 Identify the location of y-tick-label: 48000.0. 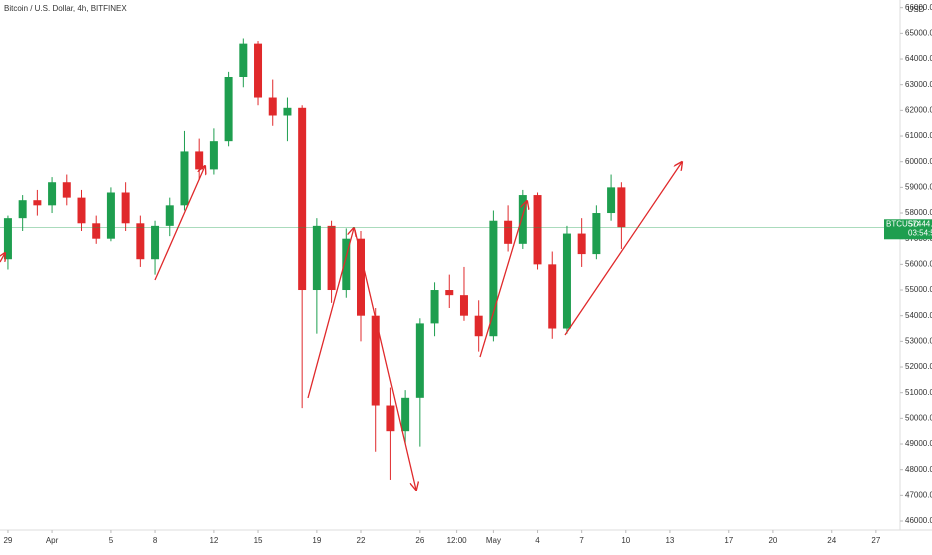
(918, 469).